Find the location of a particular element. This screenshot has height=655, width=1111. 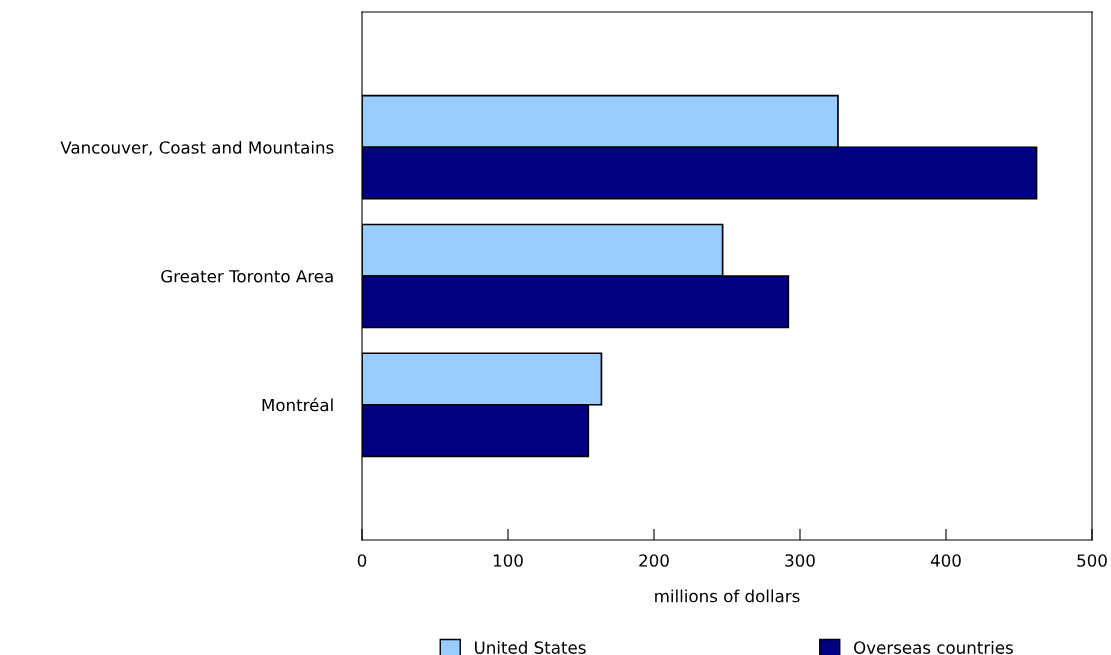

x-tick-label: 0 is located at coordinates (362, 560).